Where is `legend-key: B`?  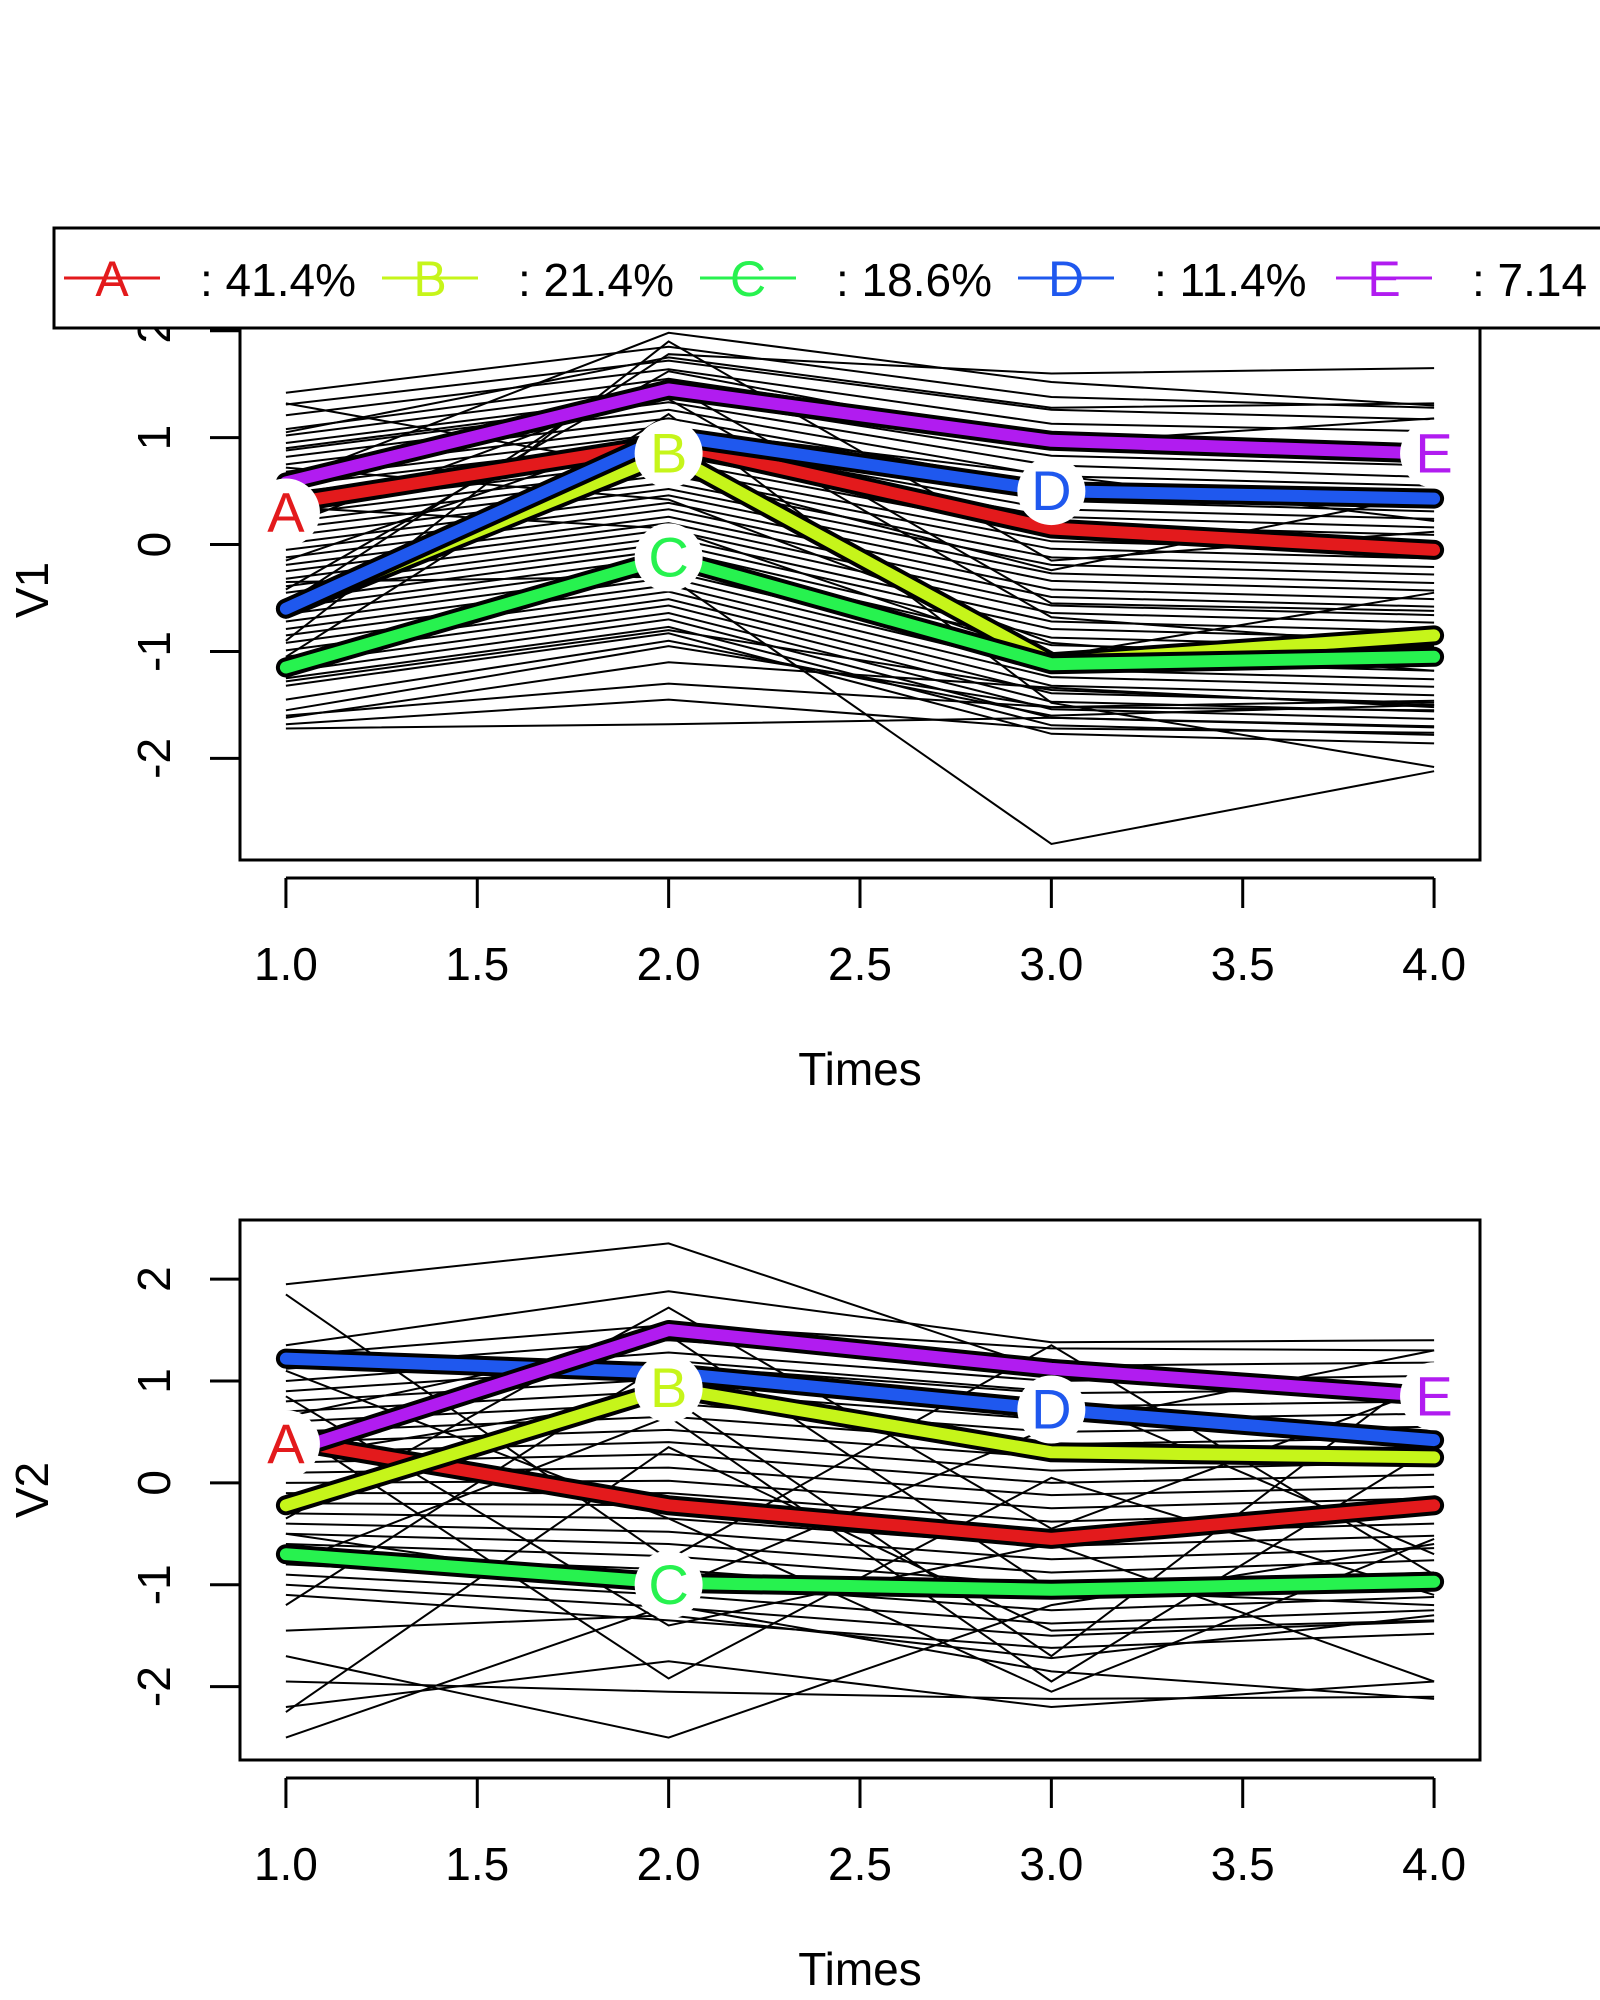 legend-key: B is located at coordinates (429, 279).